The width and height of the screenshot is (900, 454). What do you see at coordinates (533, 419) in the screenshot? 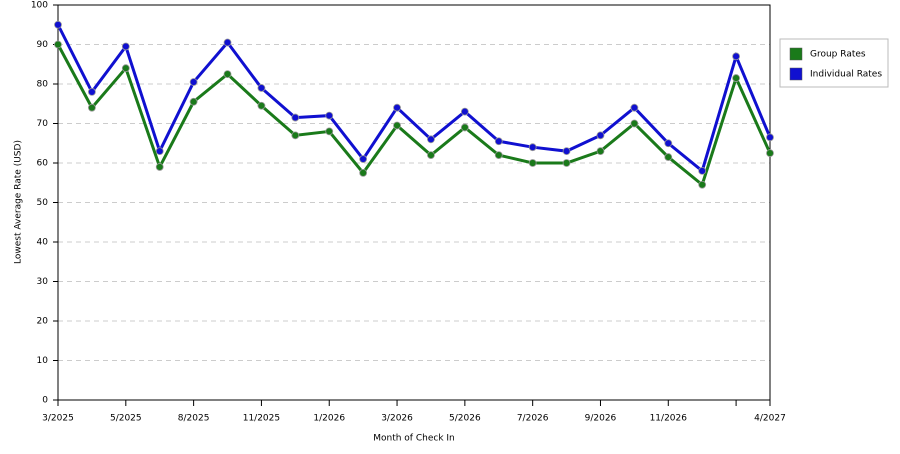
I see `x-tick-label: 7/2026` at bounding box center [533, 419].